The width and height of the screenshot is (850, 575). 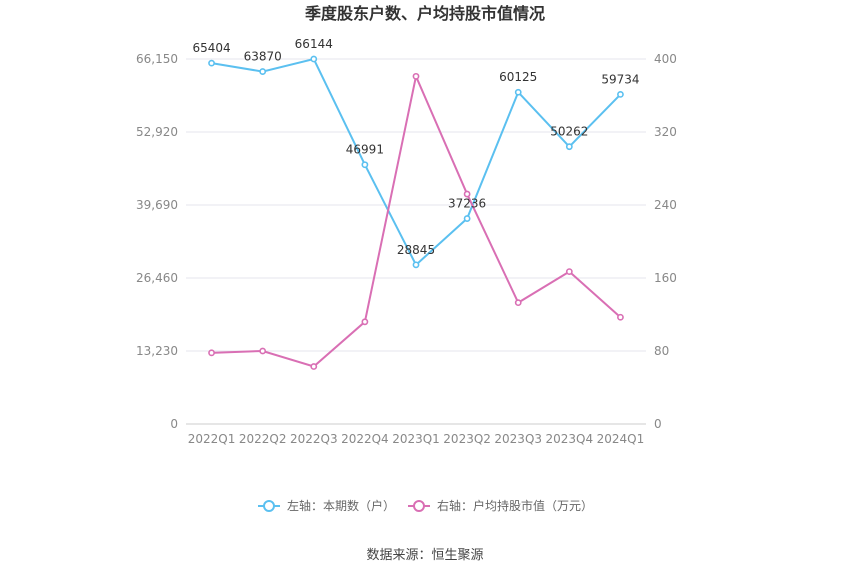 What do you see at coordinates (314, 439) in the screenshot?
I see `x-tick-label: 2022Q3` at bounding box center [314, 439].